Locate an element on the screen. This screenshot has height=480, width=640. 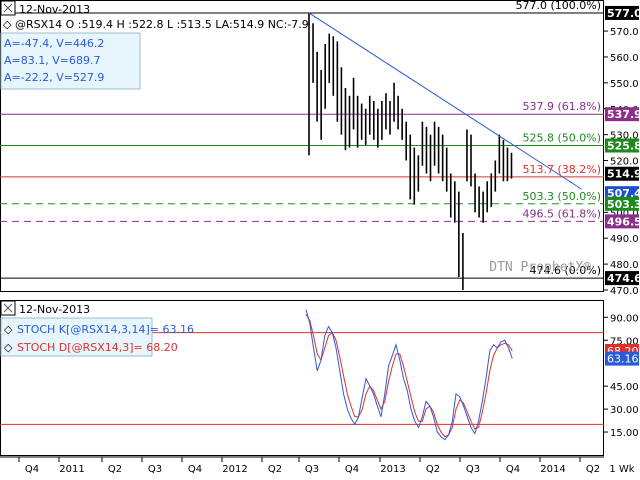
period-label: 1 Wk is located at coordinates (621, 469).